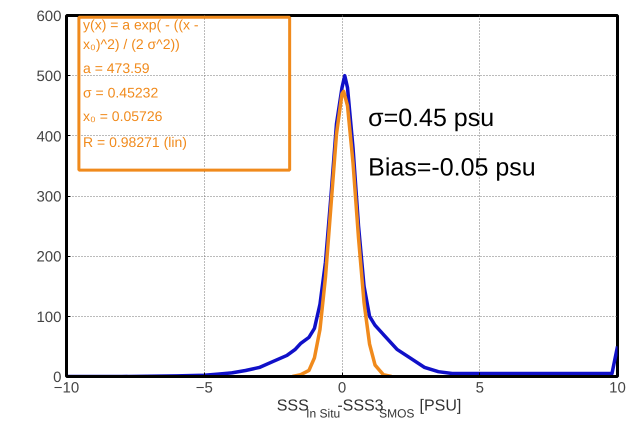 The width and height of the screenshot is (637, 422). I want to click on y-tick-label: 0, so click(57, 377).